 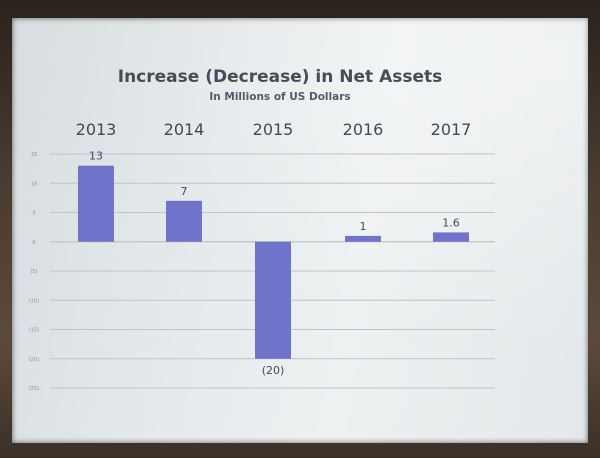 I want to click on data-label: (20), so click(x=273, y=370).